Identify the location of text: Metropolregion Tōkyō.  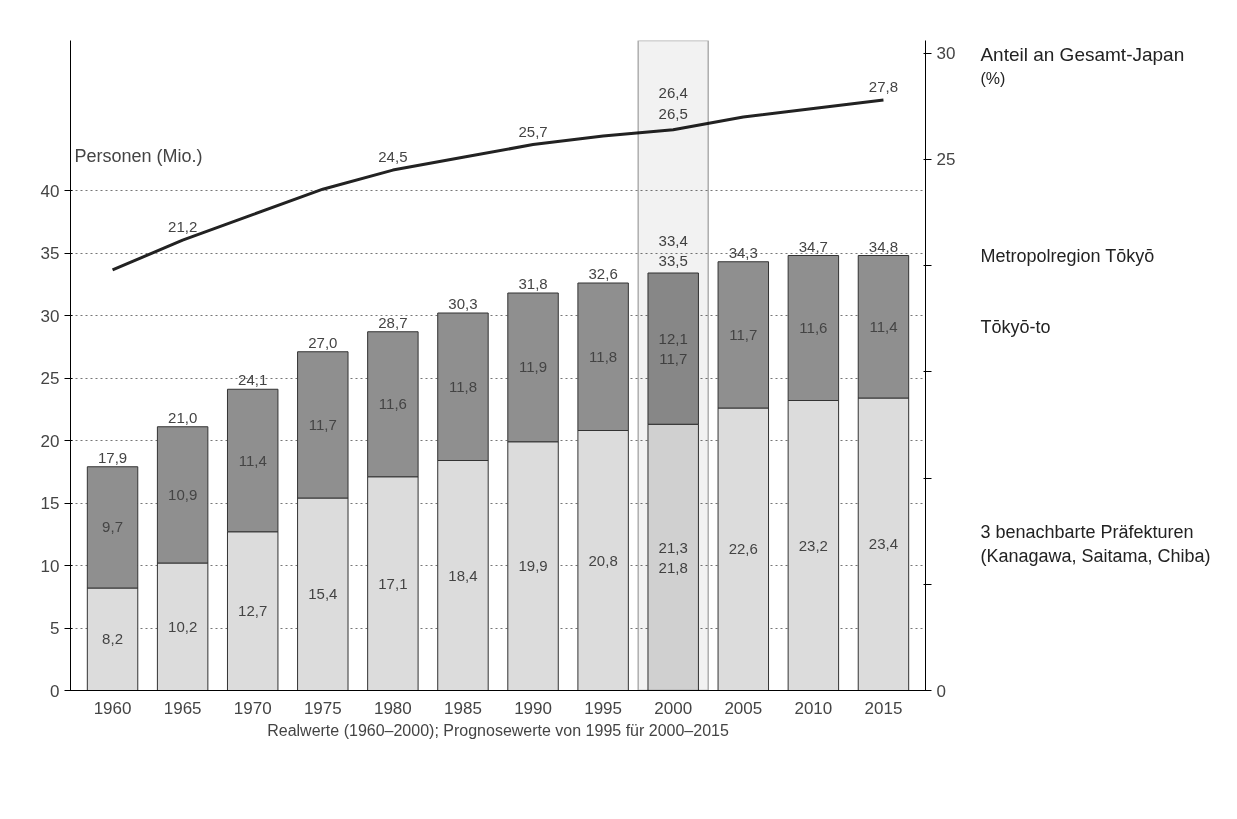
(1067, 255).